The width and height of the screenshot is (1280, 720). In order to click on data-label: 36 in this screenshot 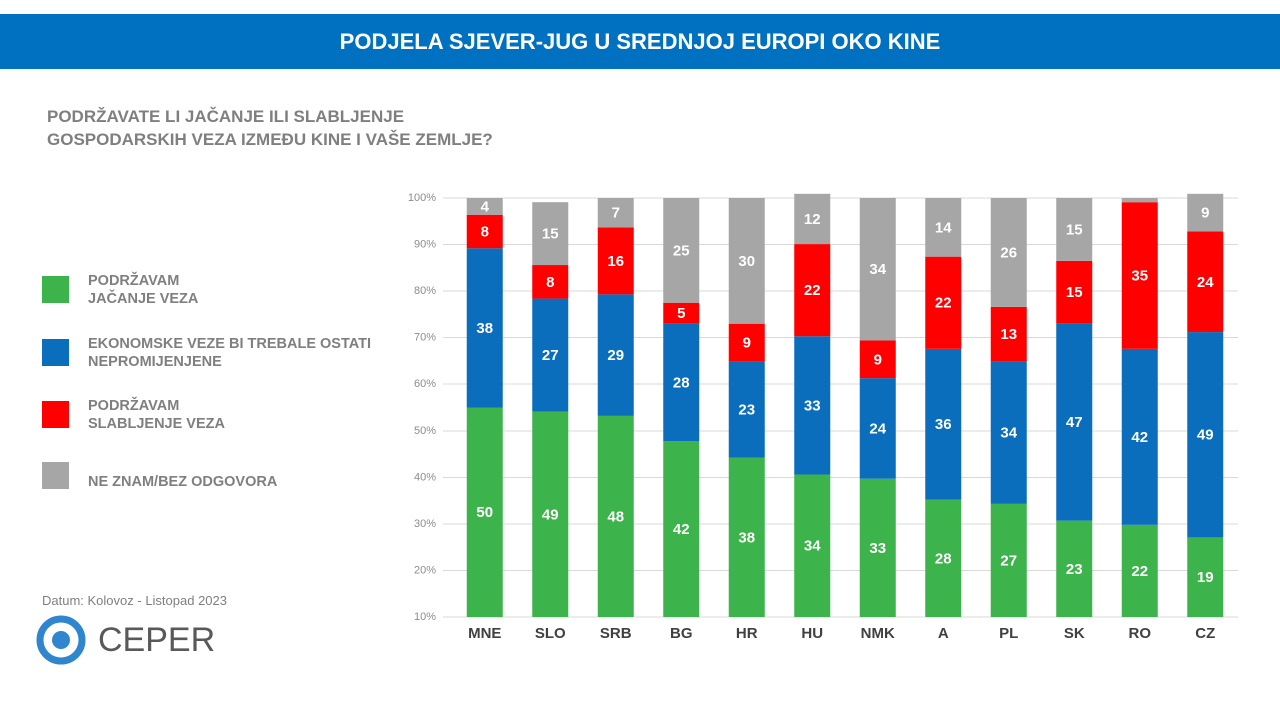, I will do `click(943, 424)`.